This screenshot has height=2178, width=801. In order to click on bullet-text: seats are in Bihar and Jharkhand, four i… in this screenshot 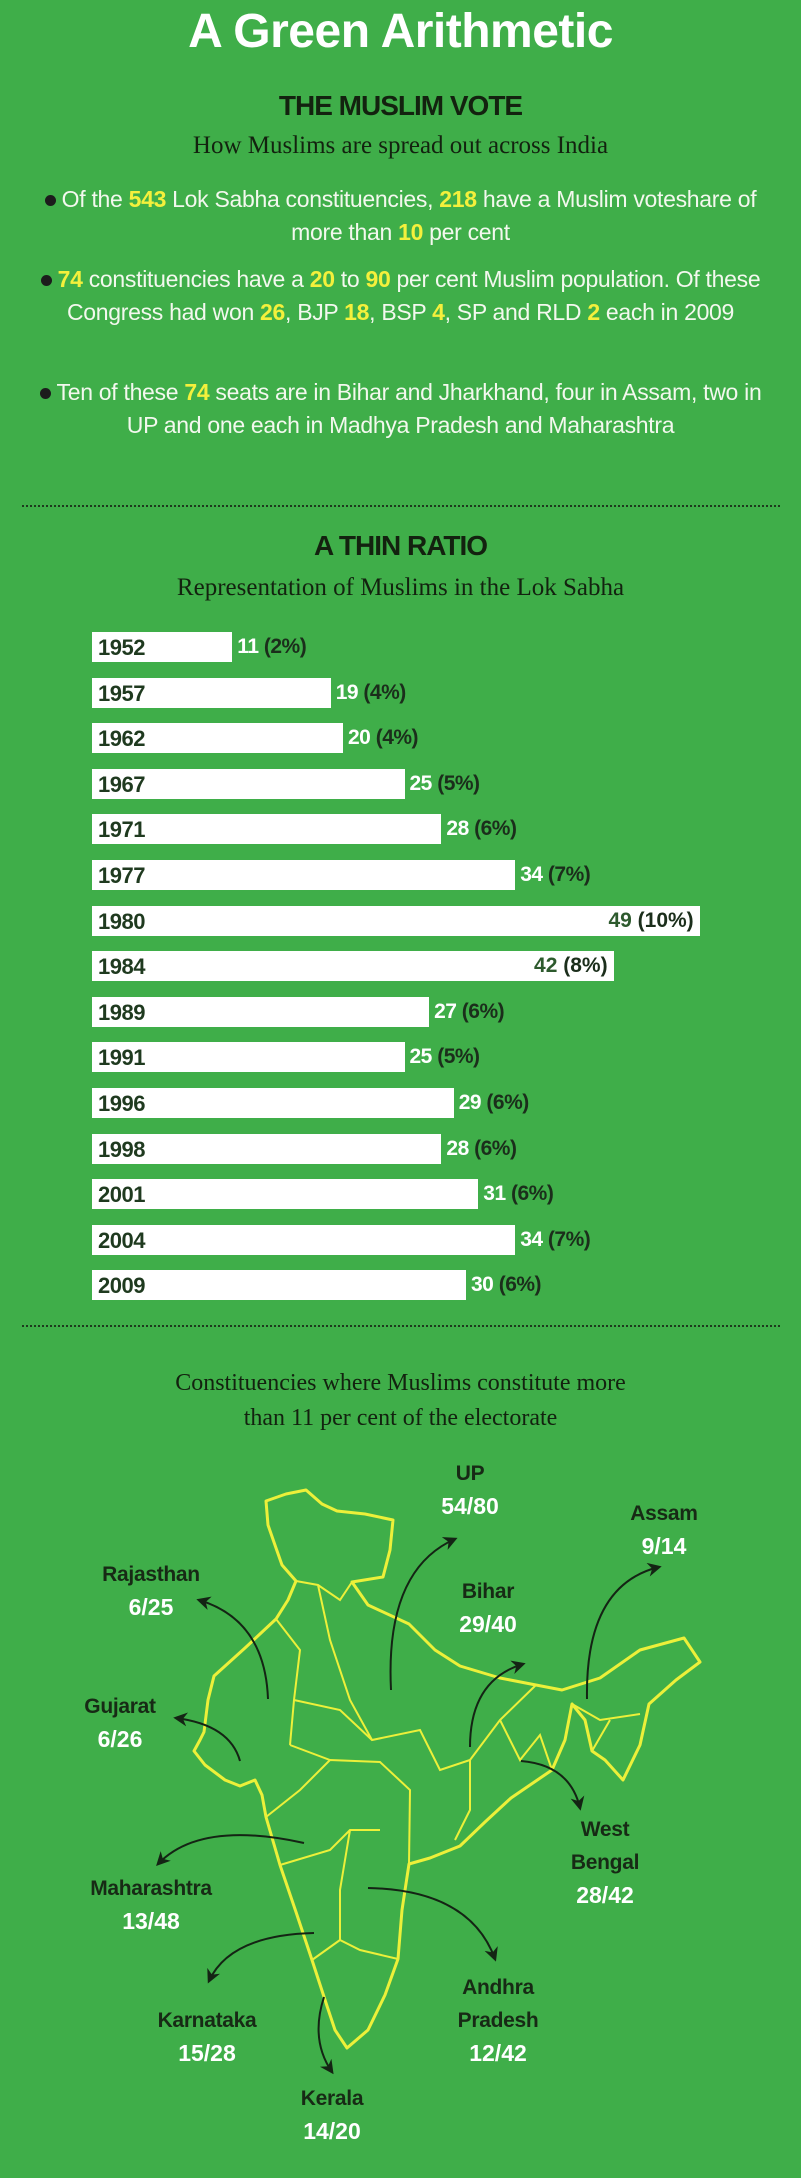, I will do `click(444, 408)`.